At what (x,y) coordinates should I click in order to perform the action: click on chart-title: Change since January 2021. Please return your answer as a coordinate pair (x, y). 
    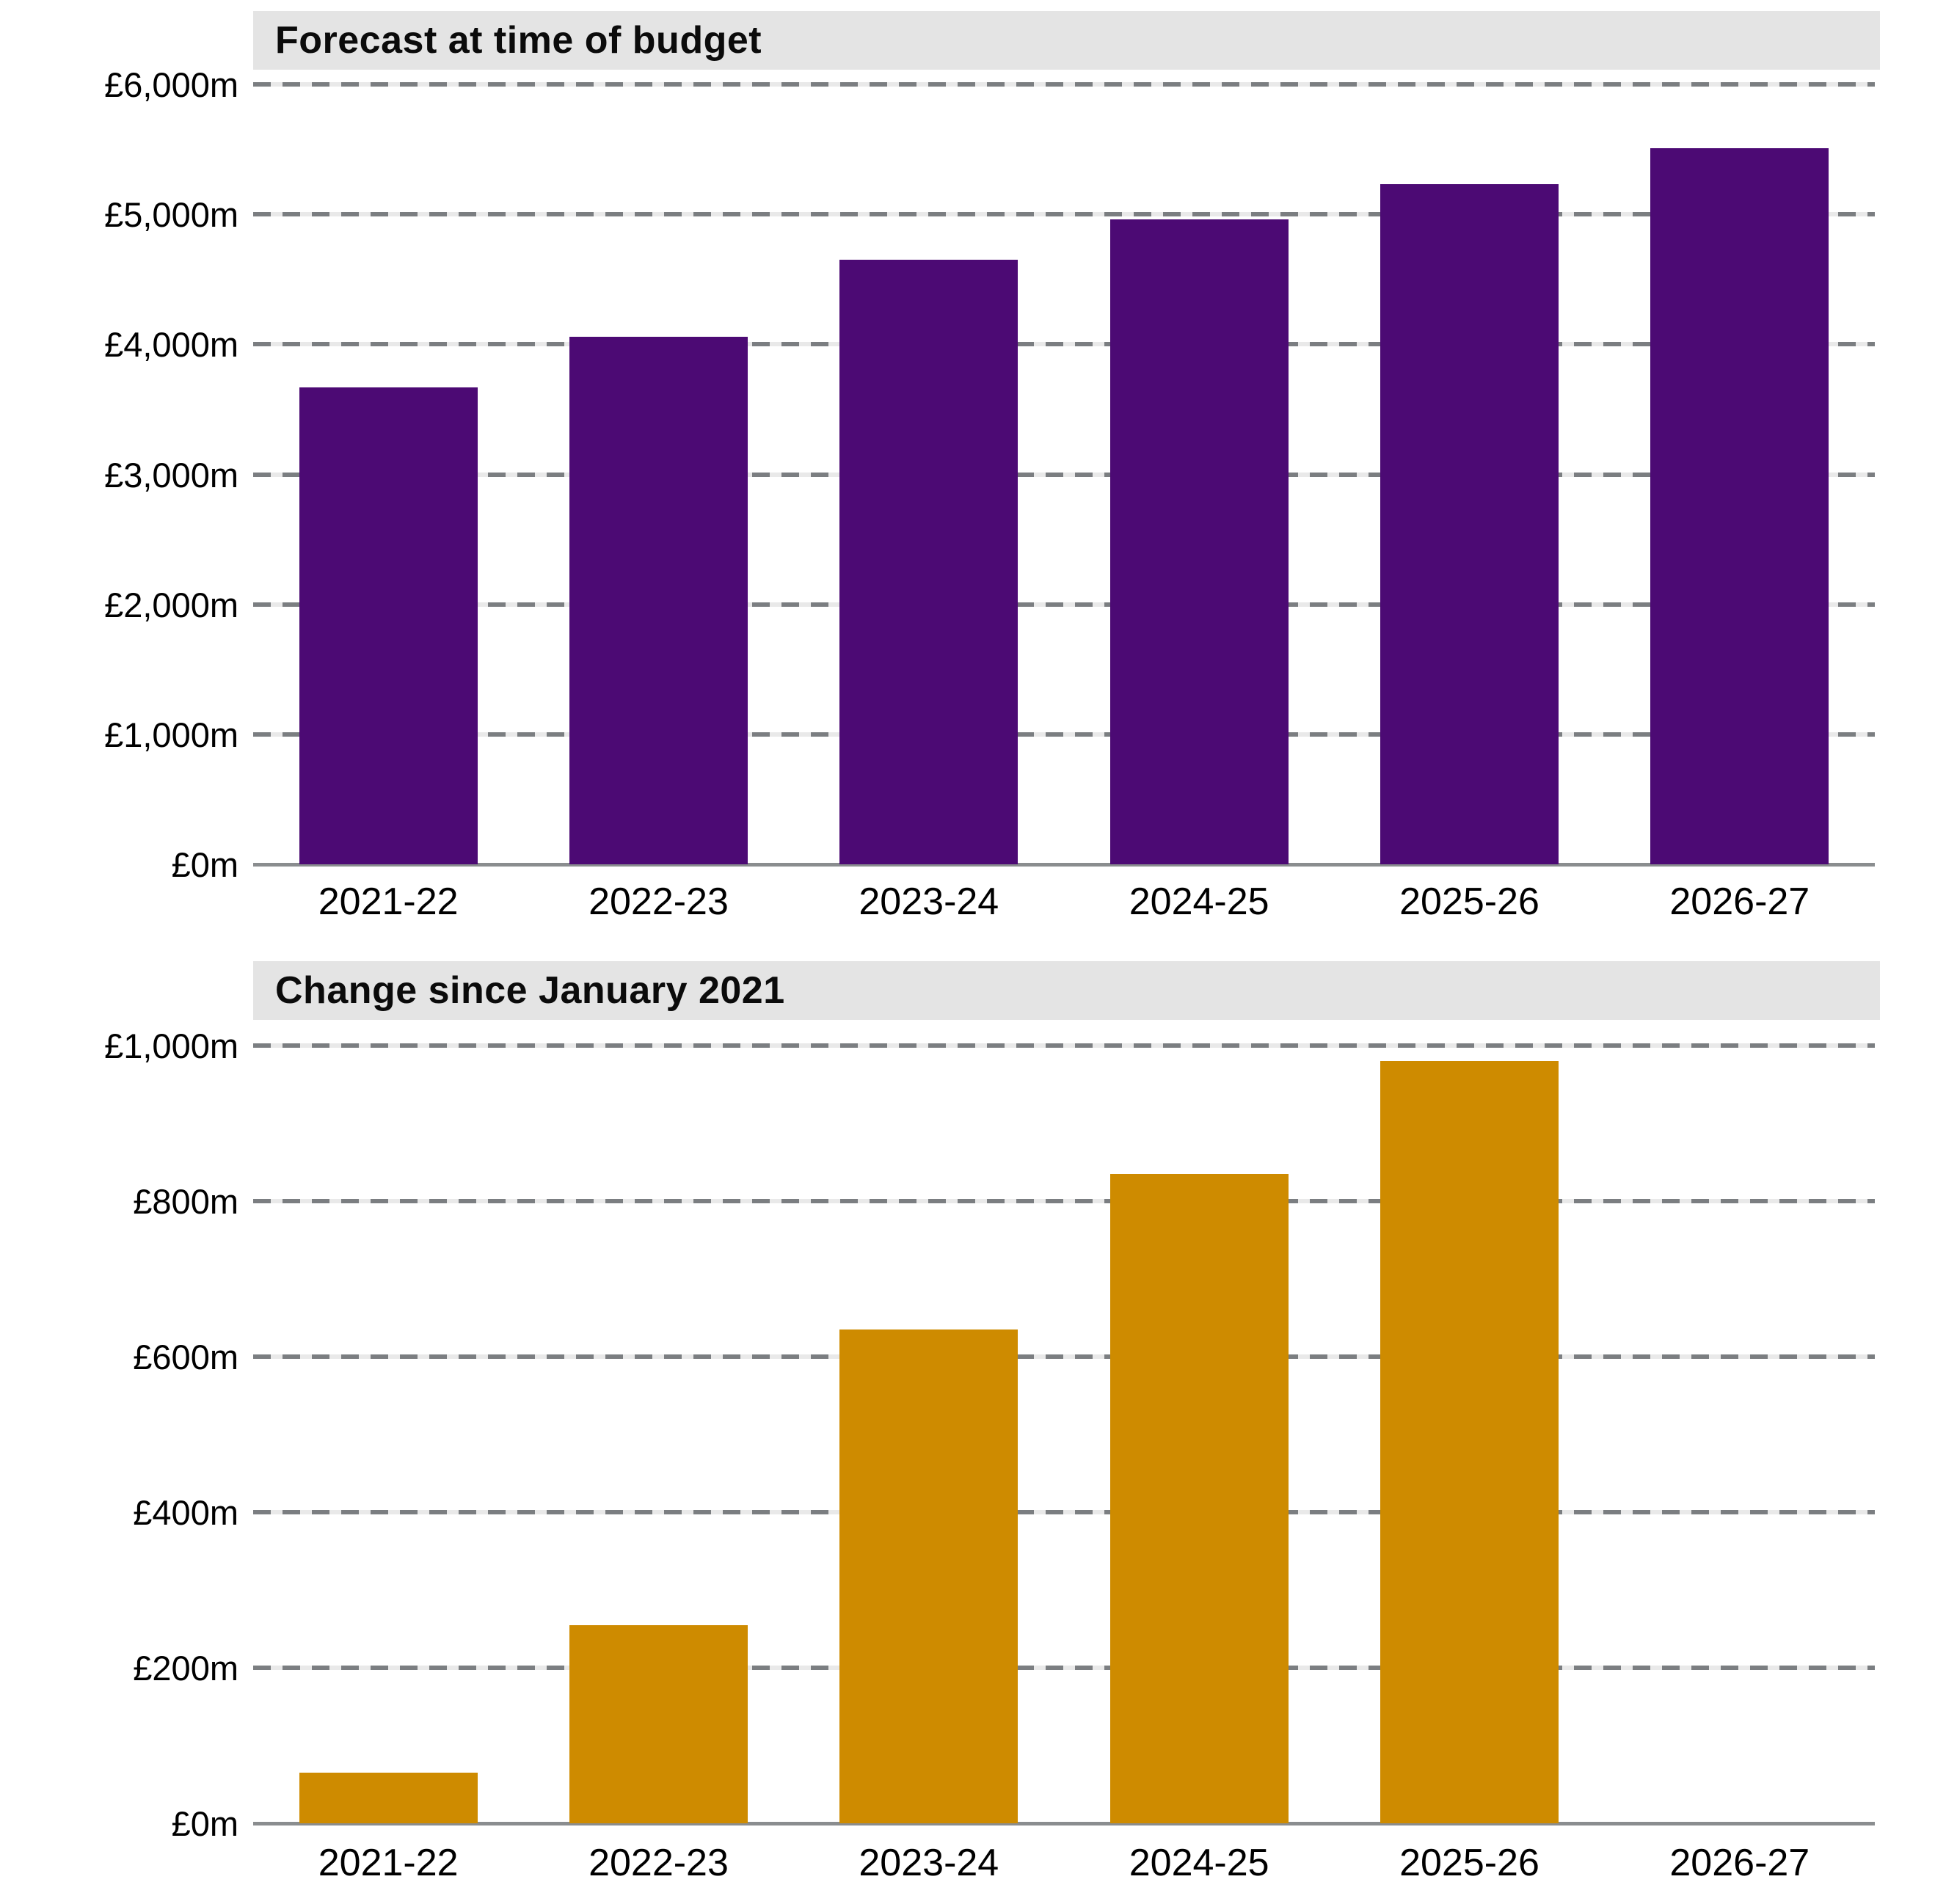
    Looking at the image, I should click on (530, 991).